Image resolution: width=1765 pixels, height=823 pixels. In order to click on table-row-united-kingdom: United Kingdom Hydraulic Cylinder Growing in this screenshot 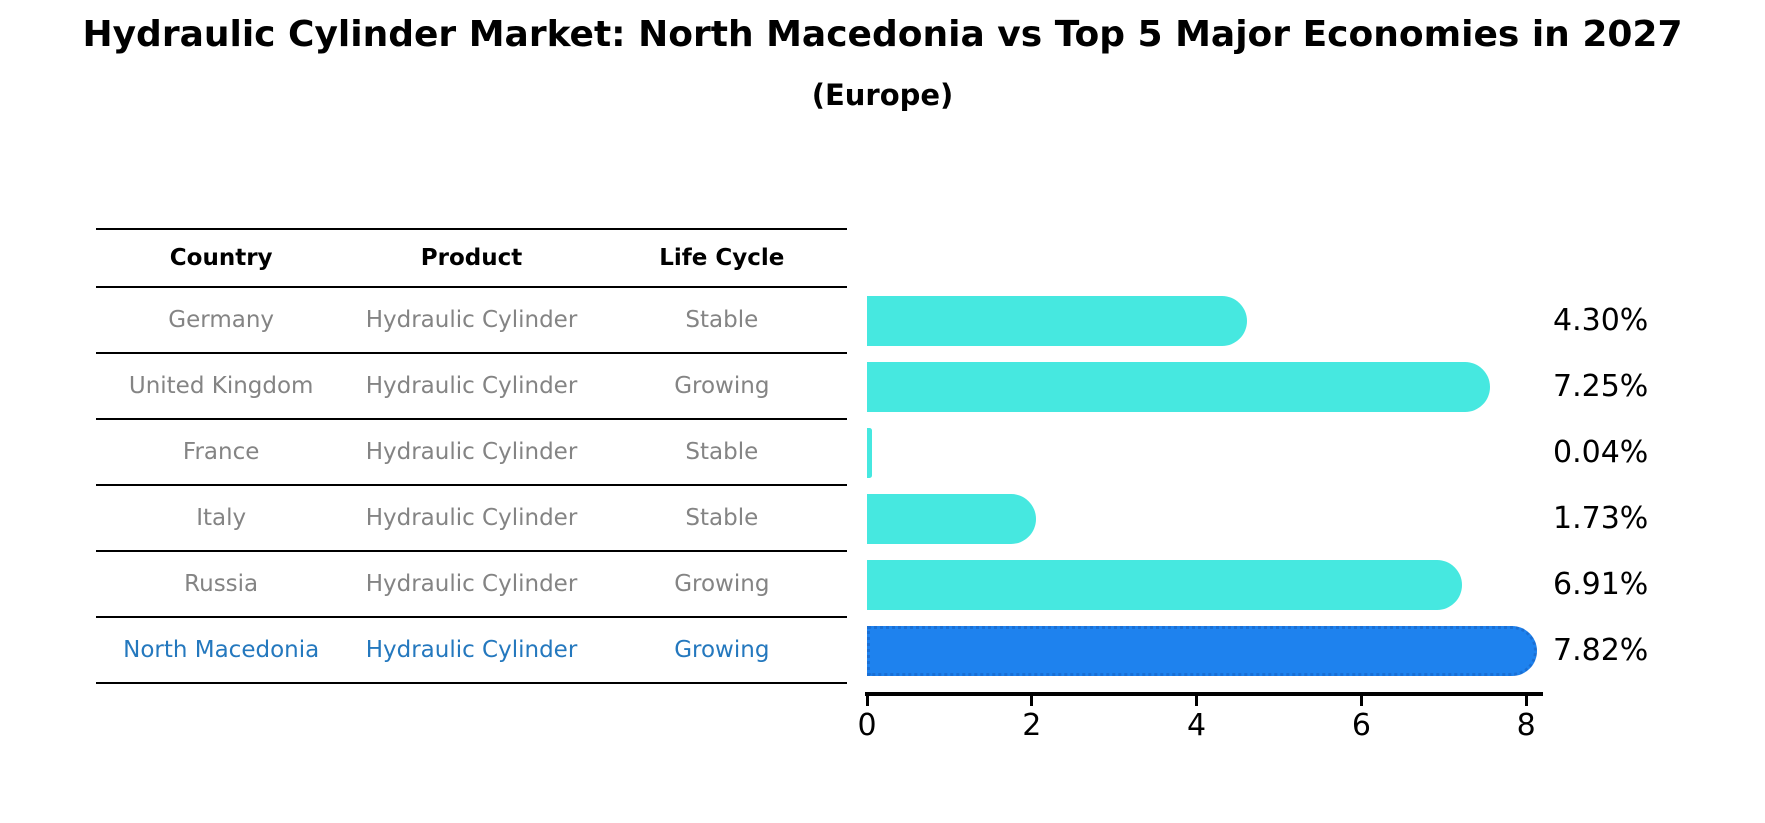, I will do `click(471, 387)`.